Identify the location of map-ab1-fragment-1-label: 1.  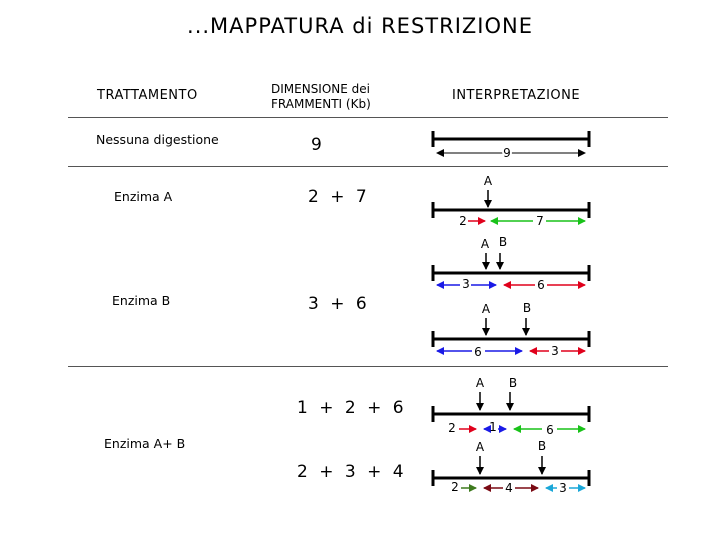
(493, 427).